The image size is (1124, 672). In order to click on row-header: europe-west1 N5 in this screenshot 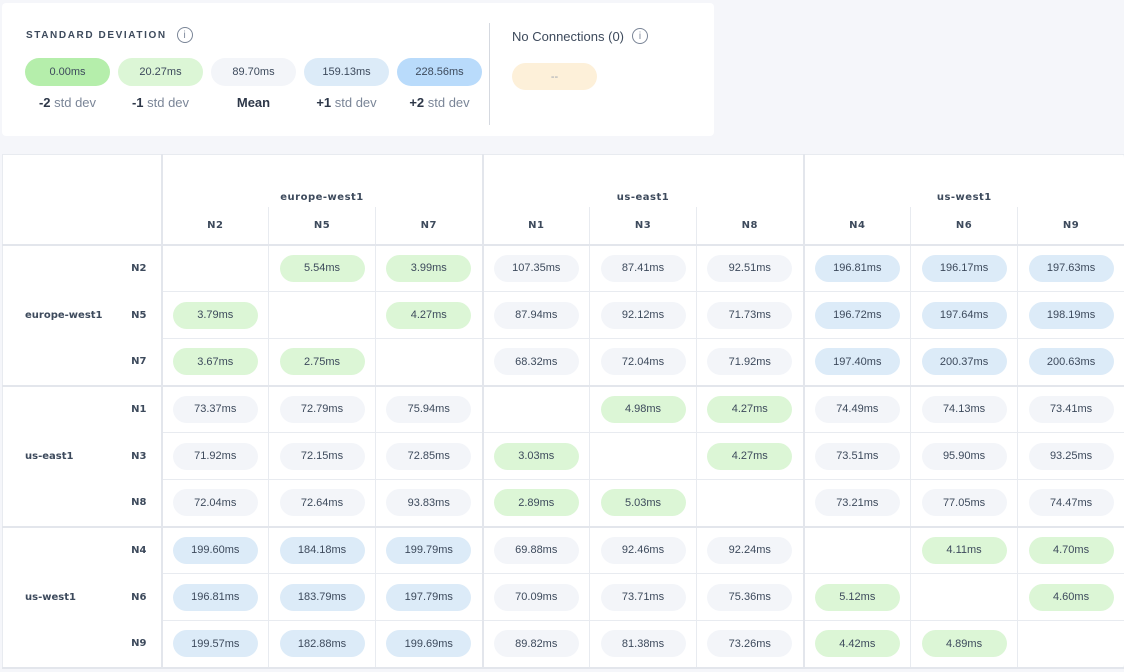, I will do `click(82, 315)`.